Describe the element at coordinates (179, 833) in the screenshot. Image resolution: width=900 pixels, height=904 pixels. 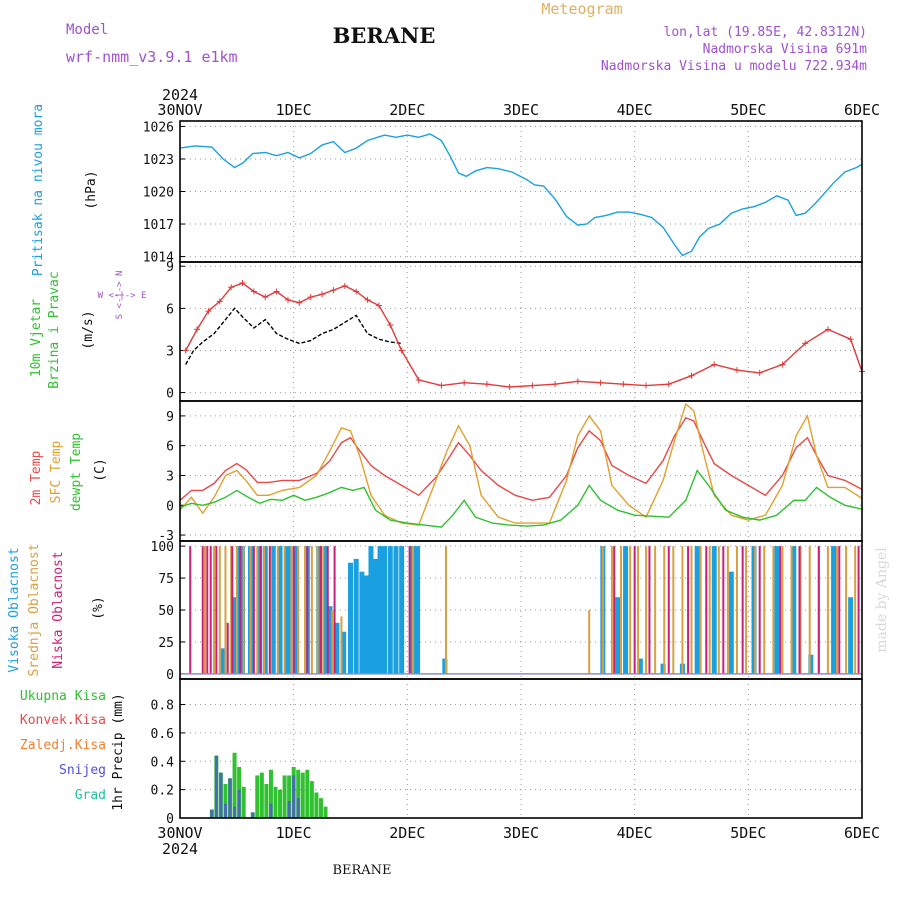
I see `x-tick-label-bottom: 30NOV` at that location.